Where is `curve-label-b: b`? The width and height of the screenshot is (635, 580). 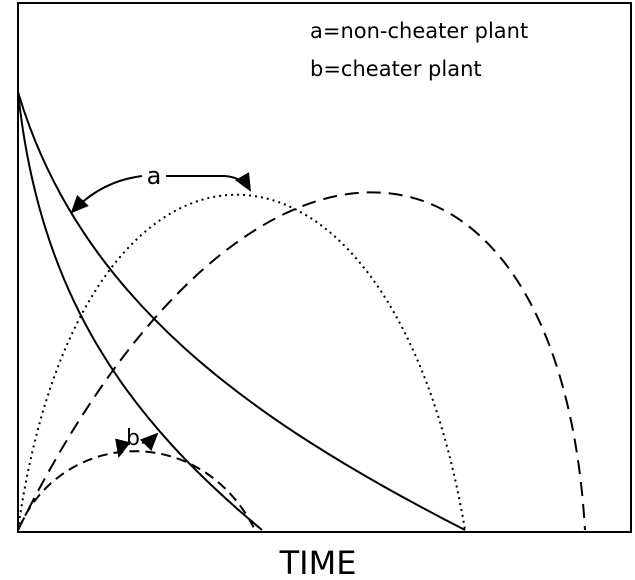
curve-label-b: b is located at coordinates (133, 438).